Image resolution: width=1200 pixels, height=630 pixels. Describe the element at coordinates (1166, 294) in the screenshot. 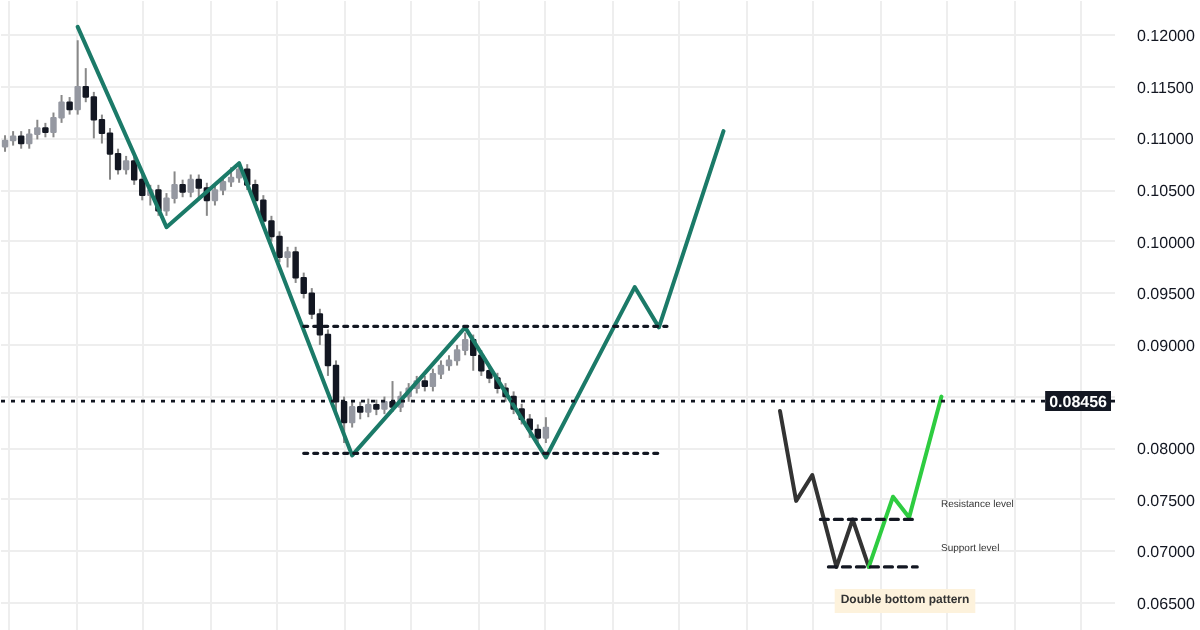

I see `y-tick-label: 0.09500` at that location.